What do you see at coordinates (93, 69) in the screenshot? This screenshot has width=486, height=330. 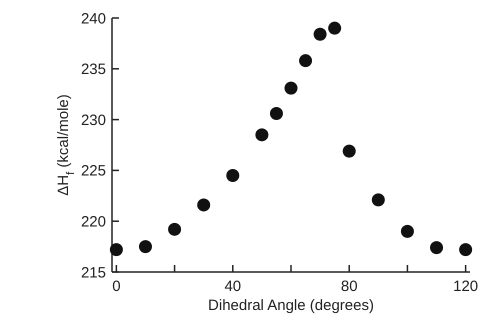 I see `y-tick-label: 235` at bounding box center [93, 69].